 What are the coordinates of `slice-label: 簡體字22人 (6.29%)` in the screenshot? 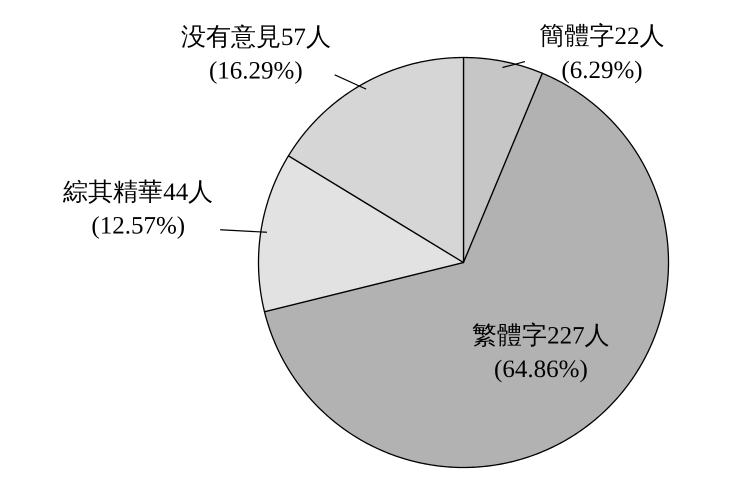 It's located at (602, 53).